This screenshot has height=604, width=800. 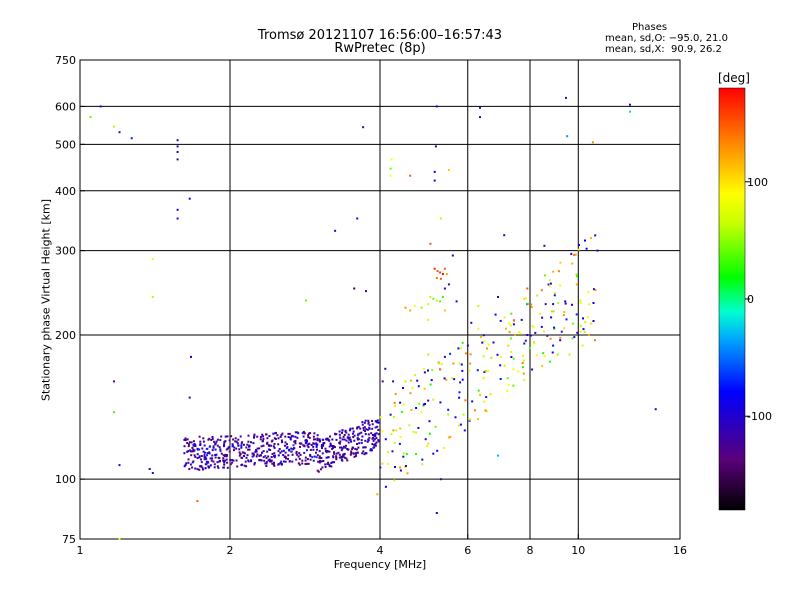 I want to click on colorbar-tick-label: 100, so click(x=757, y=182).